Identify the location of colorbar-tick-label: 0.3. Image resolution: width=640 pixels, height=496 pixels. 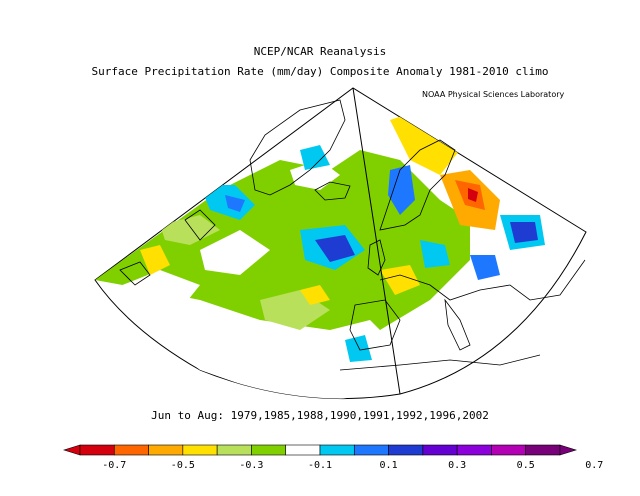
(457, 465).